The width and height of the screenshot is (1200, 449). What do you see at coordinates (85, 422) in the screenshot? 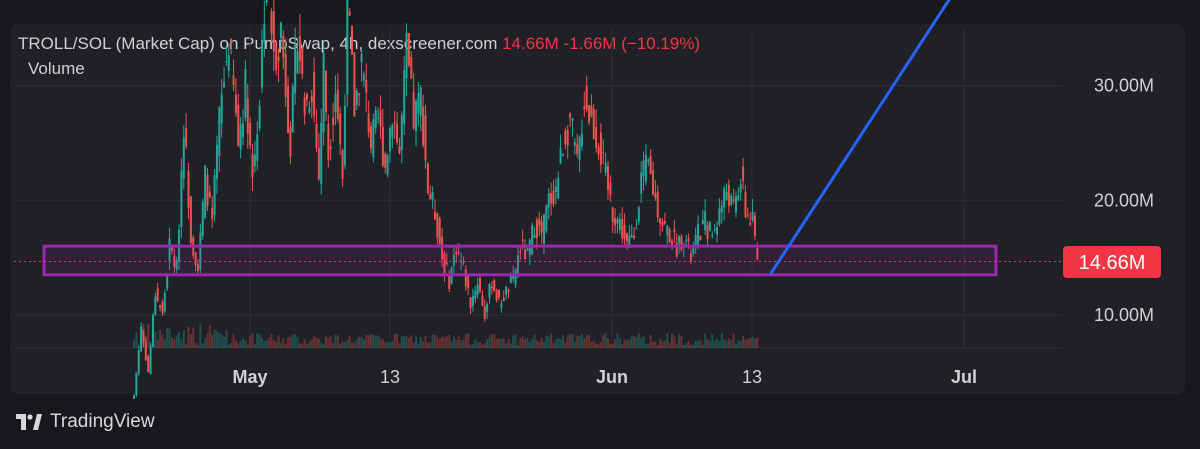
I see `tradingview-brand: TradingView` at bounding box center [85, 422].